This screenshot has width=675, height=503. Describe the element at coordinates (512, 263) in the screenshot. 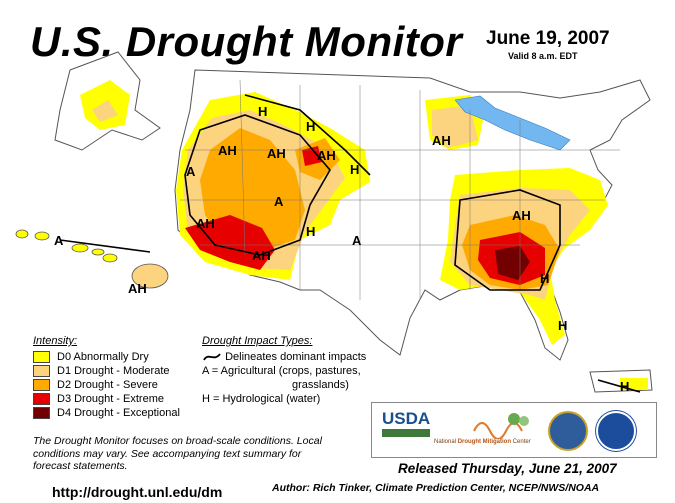

I see `d4-southeast` at that location.